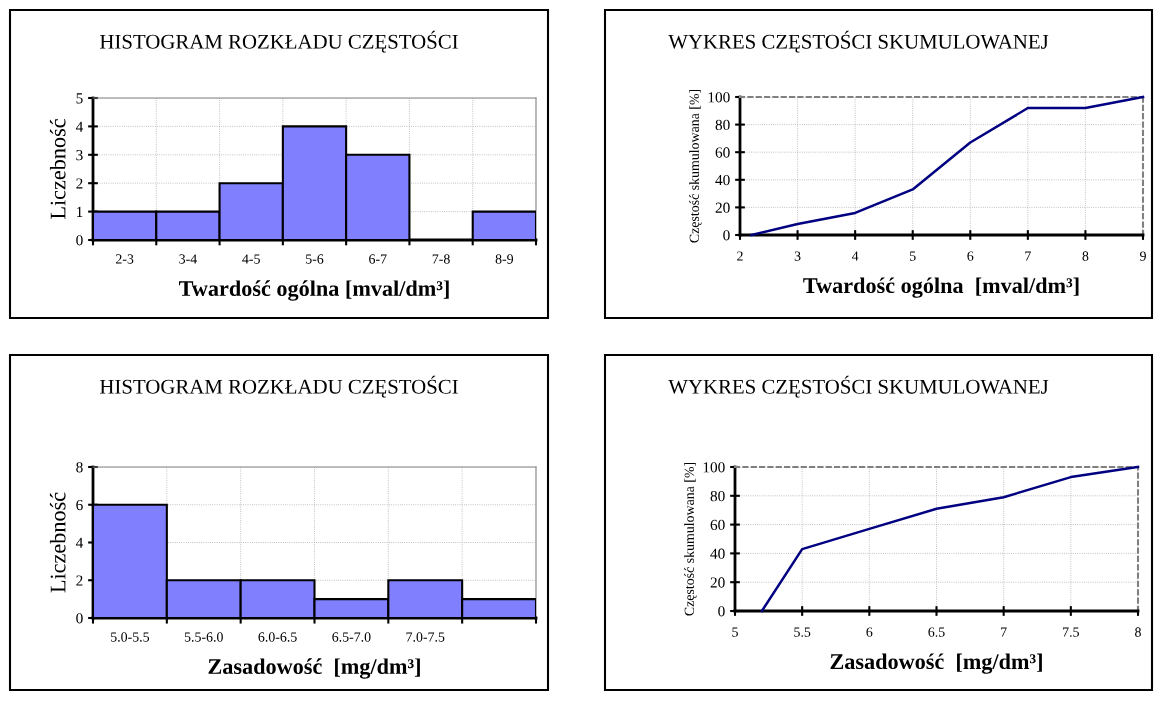 This screenshot has width=1154, height=704. I want to click on x-tick-label: 5.5-6.0, so click(203, 637).